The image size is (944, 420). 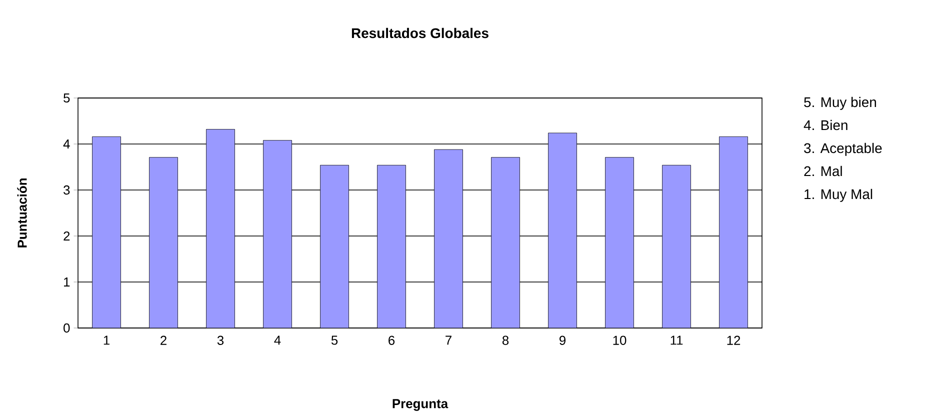 I want to click on y-tick-label: 0, so click(x=67, y=328).